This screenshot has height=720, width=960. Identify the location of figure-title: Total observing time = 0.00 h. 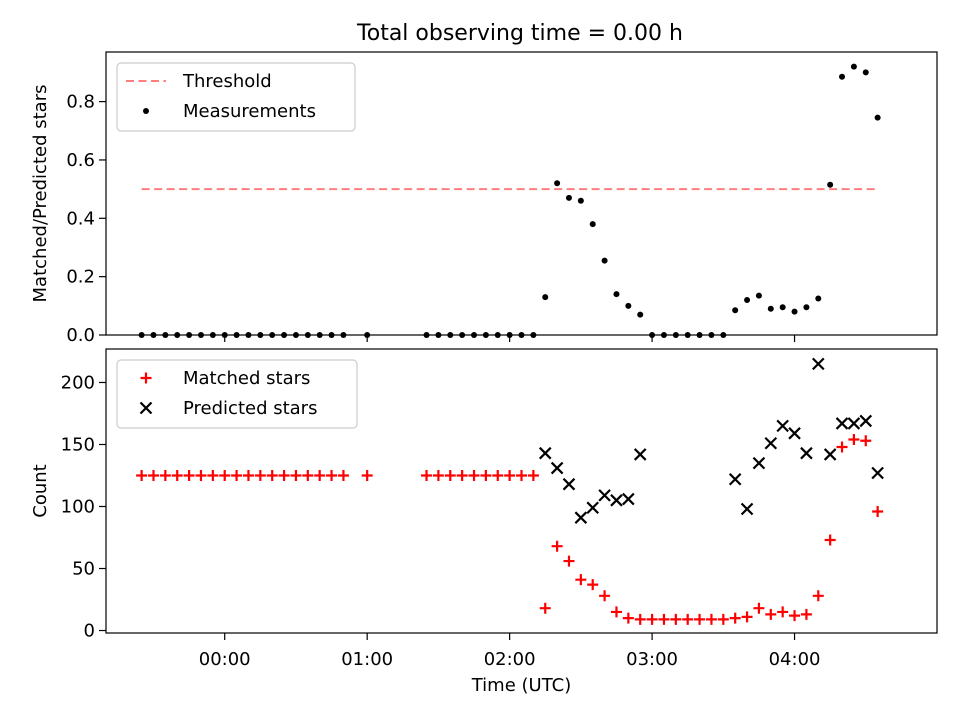
(519, 33).